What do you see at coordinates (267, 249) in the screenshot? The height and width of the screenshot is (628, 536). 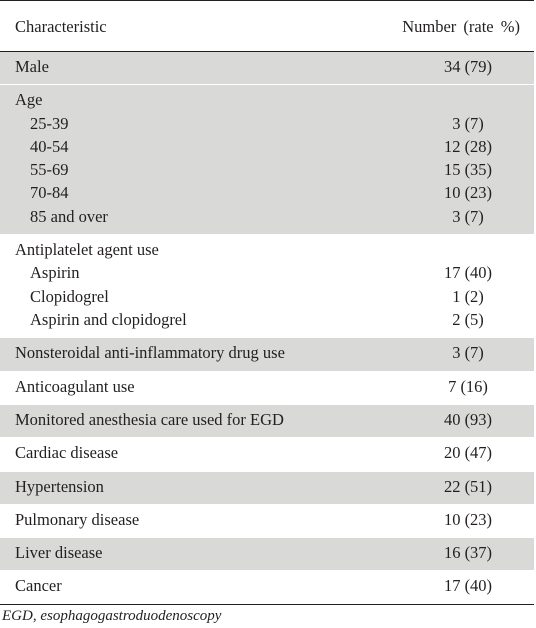 I see `table-row: Antiplatelet agent use` at bounding box center [267, 249].